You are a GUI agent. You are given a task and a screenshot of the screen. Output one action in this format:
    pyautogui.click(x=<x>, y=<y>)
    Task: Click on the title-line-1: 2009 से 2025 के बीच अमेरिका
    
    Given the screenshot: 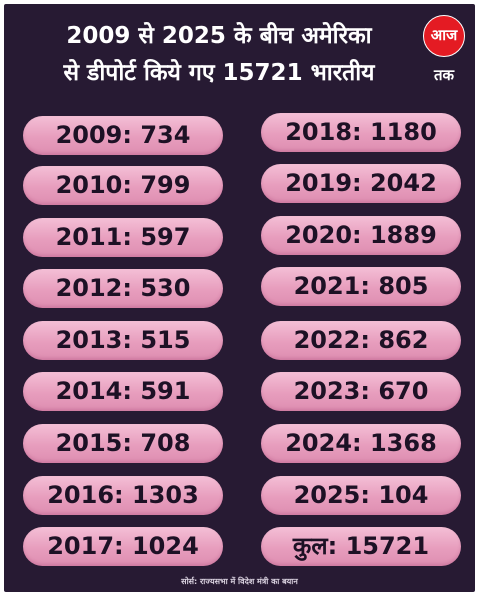 What is the action you would take?
    pyautogui.click(x=219, y=36)
    